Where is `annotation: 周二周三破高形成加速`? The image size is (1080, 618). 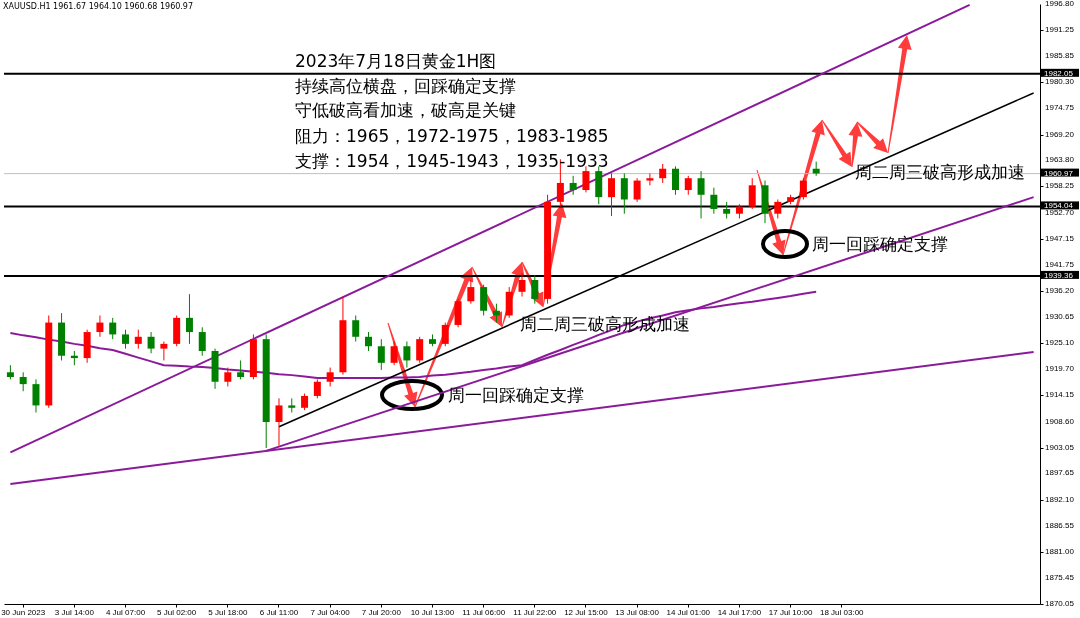 annotation: 周二周三破高形成加速 is located at coordinates (940, 172).